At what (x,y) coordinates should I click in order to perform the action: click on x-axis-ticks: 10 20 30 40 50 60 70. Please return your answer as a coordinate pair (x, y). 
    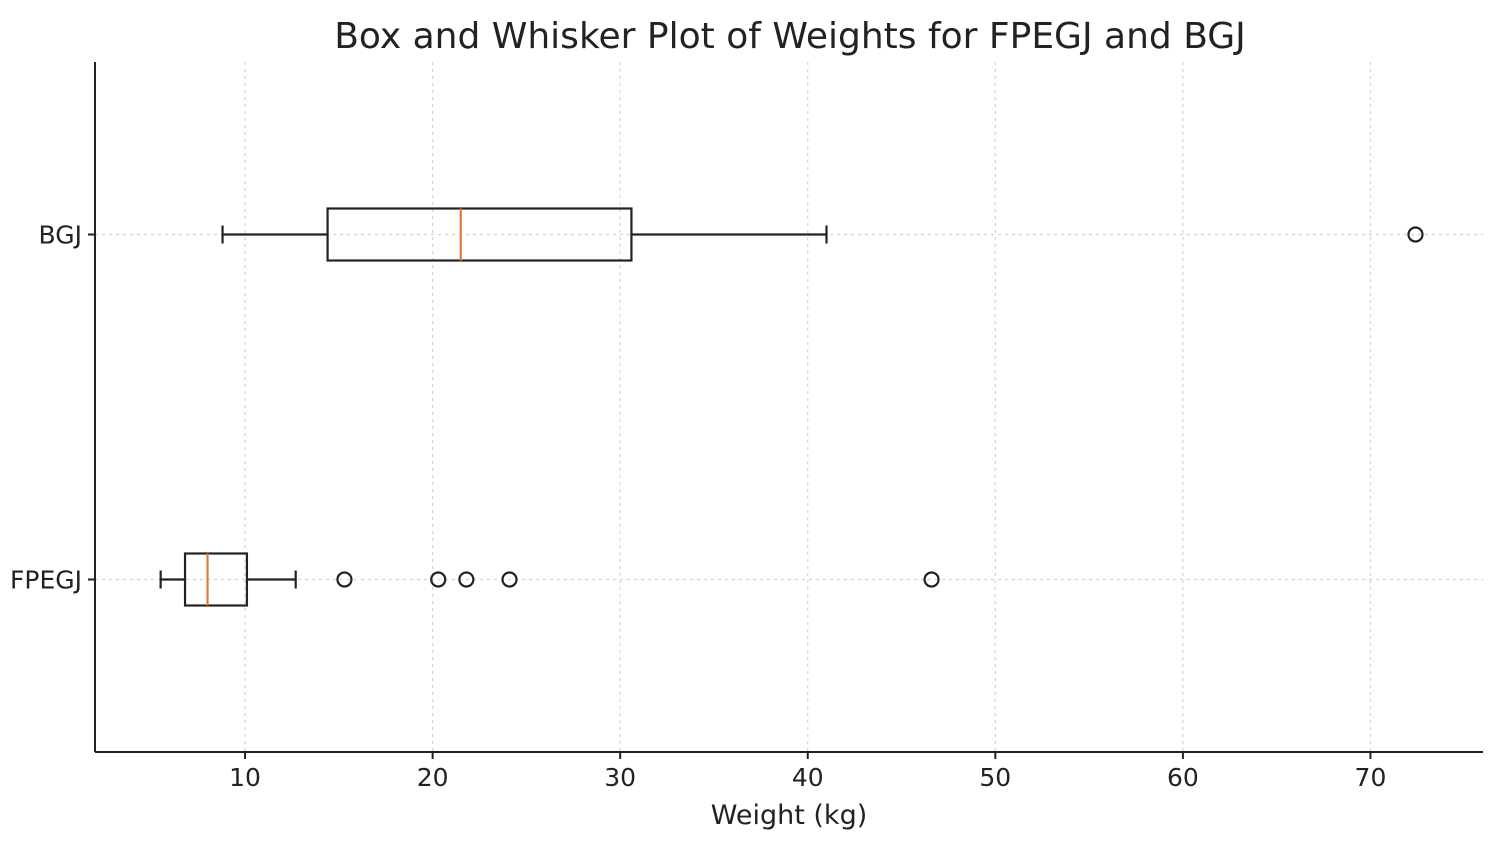
    Looking at the image, I should click on (807, 772).